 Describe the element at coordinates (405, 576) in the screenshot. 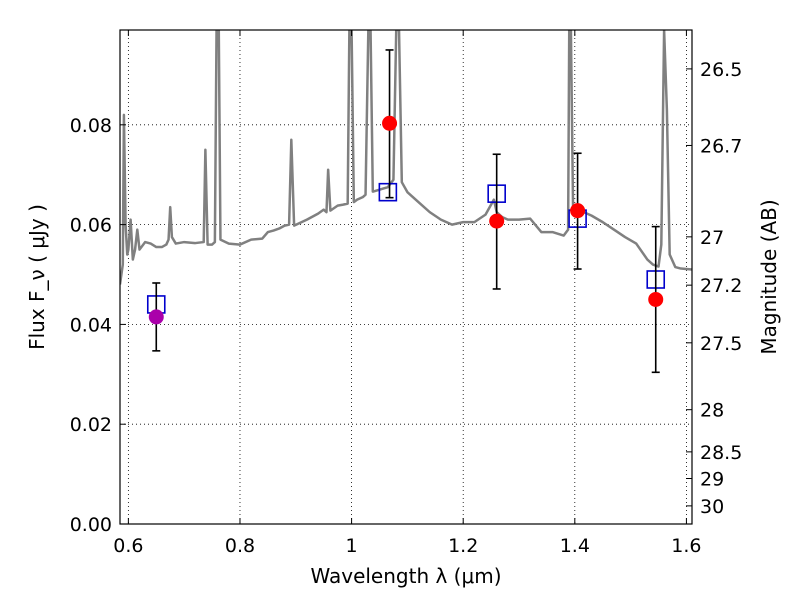

I see `x-axis-title: Wavelength λ (μm)` at that location.